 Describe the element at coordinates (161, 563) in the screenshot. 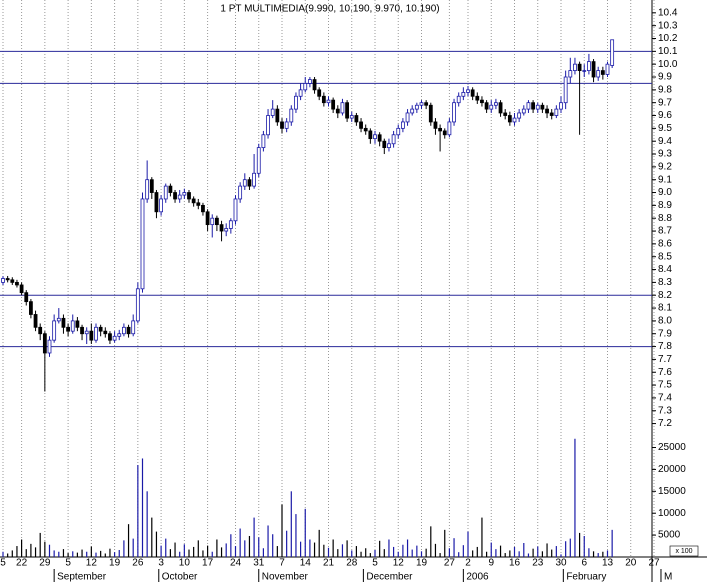

I see `x-tick-label: 3` at that location.